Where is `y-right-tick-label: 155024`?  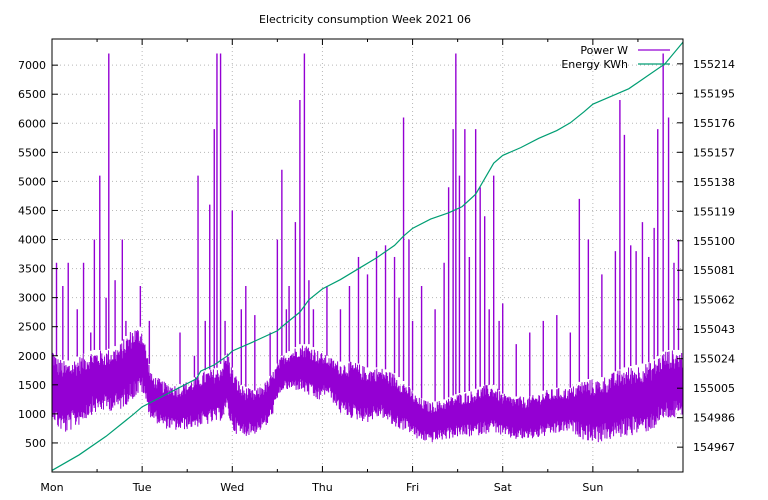 y-right-tick-label: 155024 is located at coordinates (714, 359).